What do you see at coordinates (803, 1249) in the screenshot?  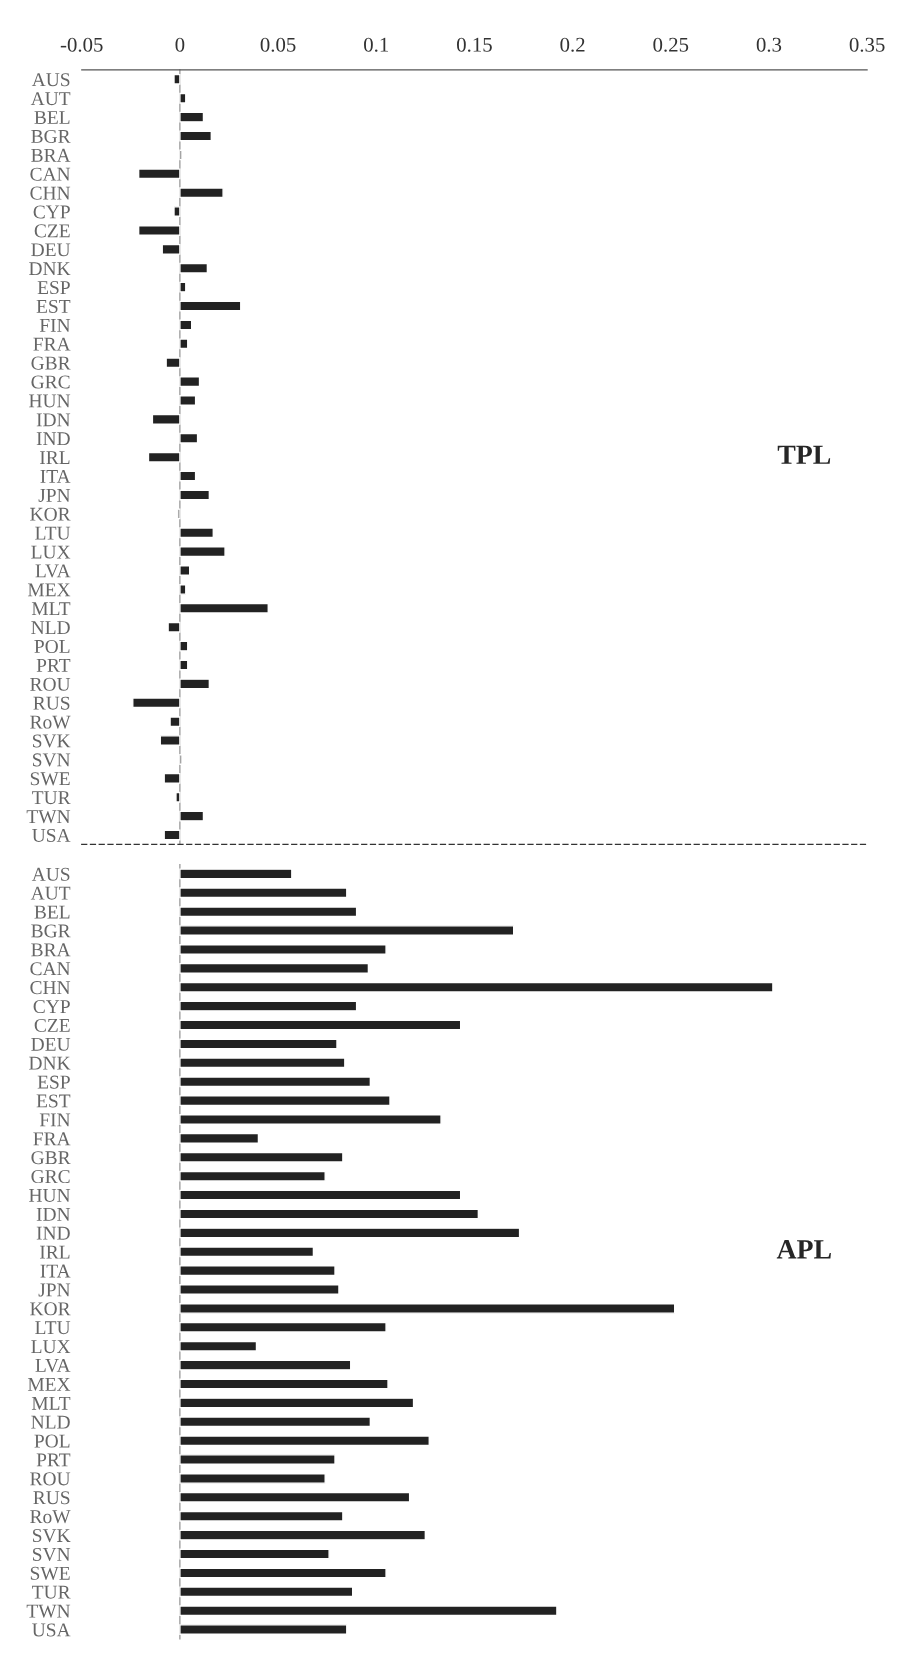 I see `annotation: APL` at bounding box center [803, 1249].